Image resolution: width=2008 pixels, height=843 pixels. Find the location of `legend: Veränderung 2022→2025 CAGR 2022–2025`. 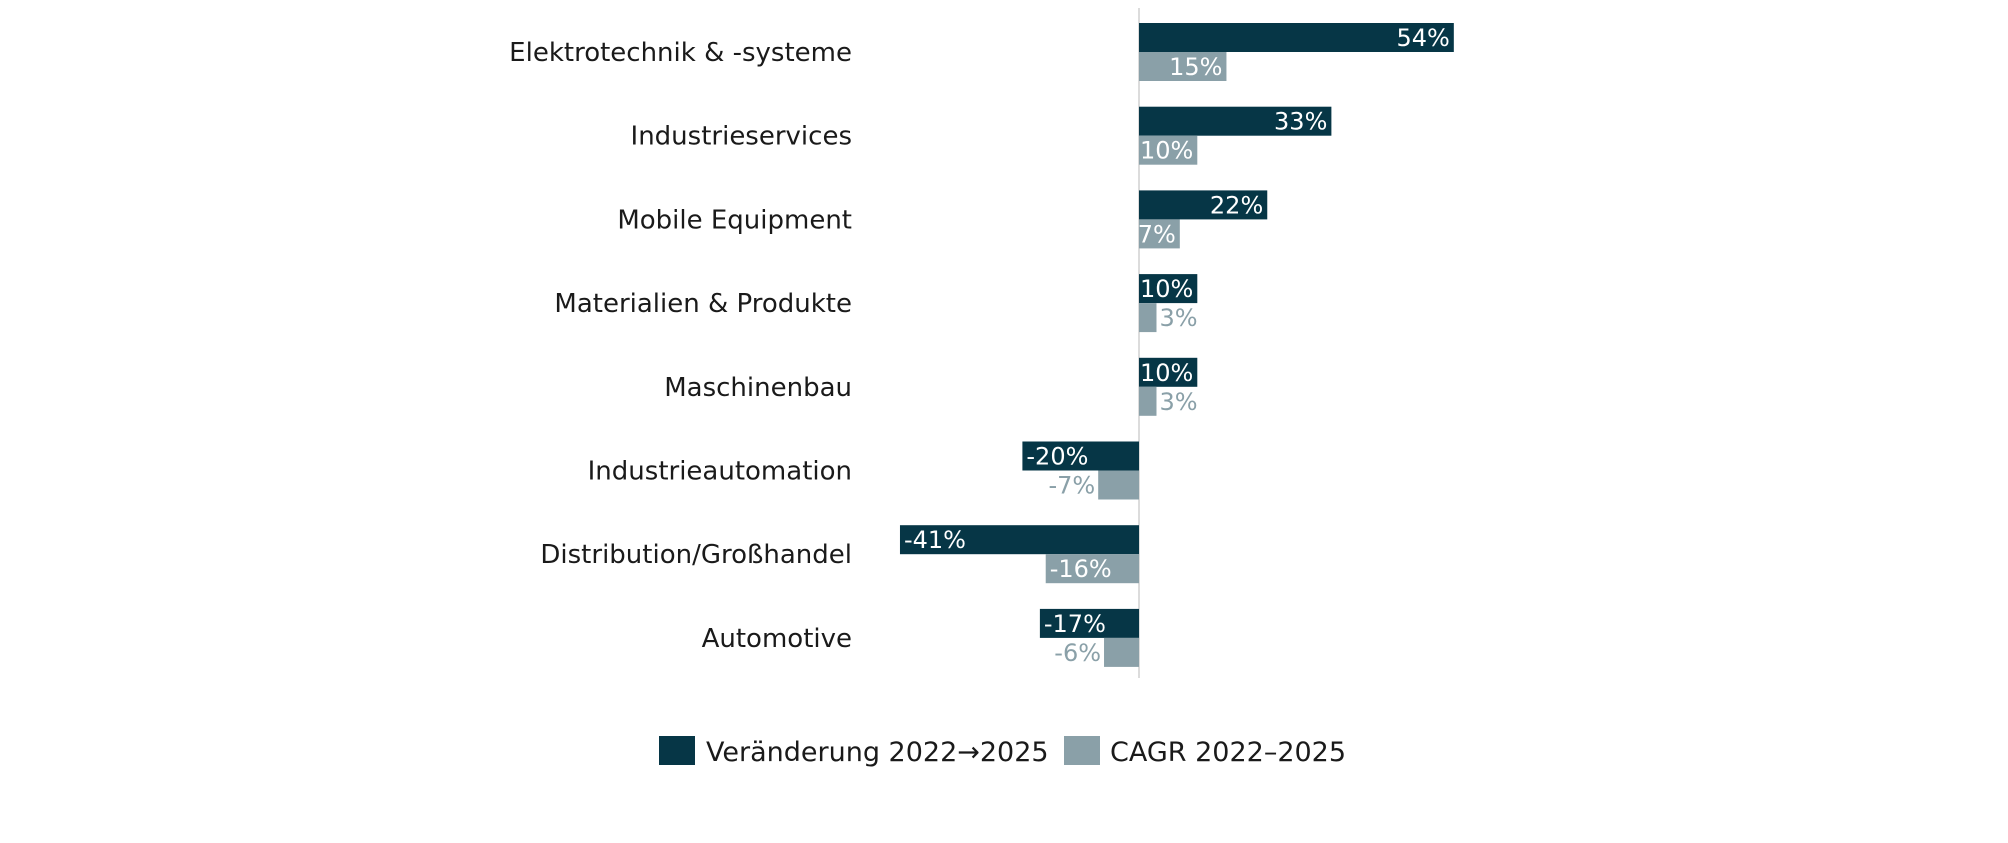

legend: Veränderung 2022→2025 CAGR 2022–2025 is located at coordinates (1002, 752).